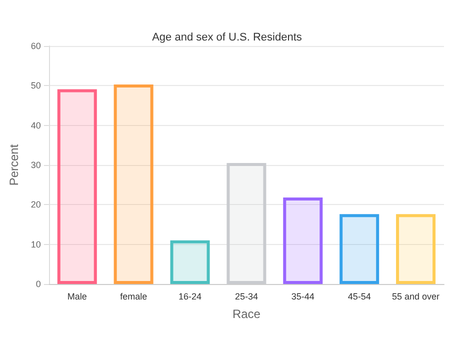  Describe the element at coordinates (14, 165) in the screenshot. I see `y-axis-title: Percent` at that location.